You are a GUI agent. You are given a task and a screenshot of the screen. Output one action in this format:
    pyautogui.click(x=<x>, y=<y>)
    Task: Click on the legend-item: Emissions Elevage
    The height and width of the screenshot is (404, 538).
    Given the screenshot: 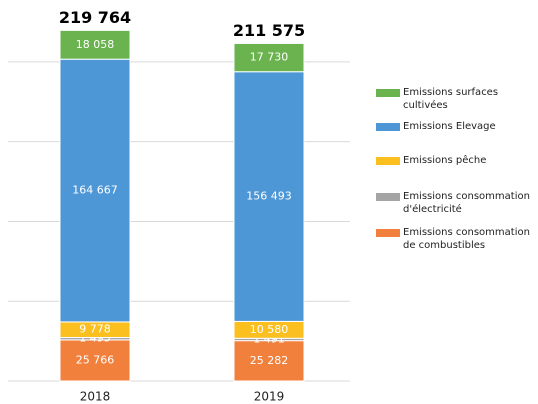 What is the action you would take?
    pyautogui.click(x=436, y=126)
    